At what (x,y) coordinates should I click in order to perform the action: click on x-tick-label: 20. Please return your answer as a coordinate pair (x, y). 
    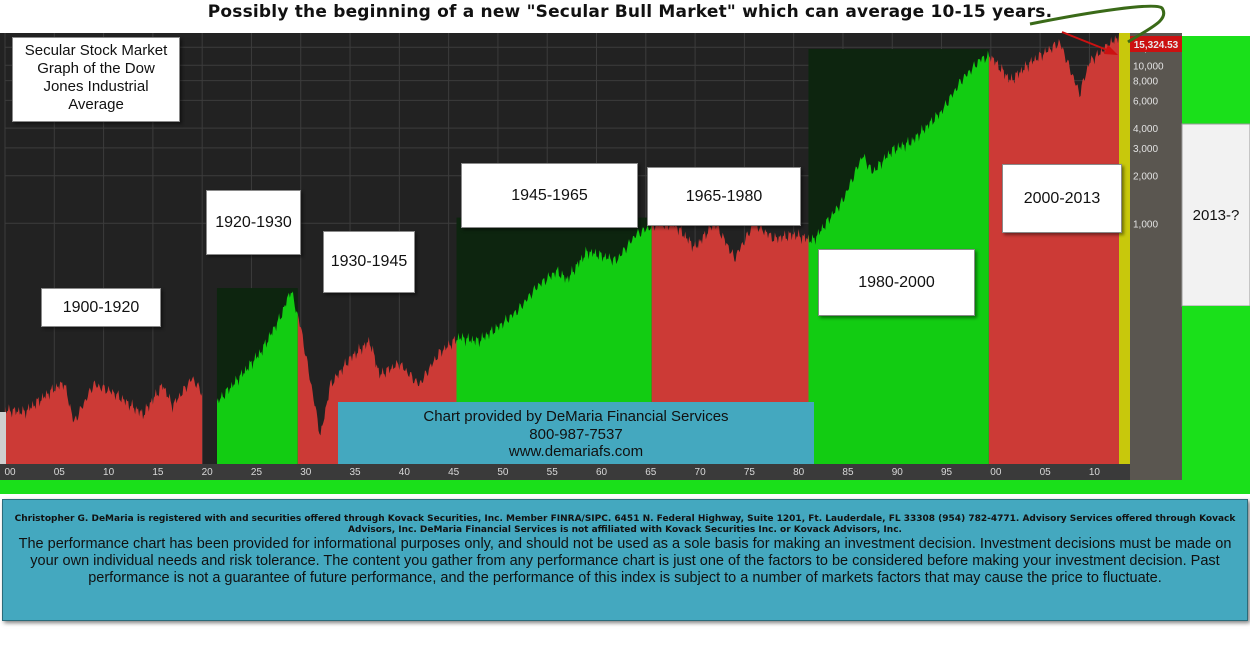
    Looking at the image, I should click on (208, 472).